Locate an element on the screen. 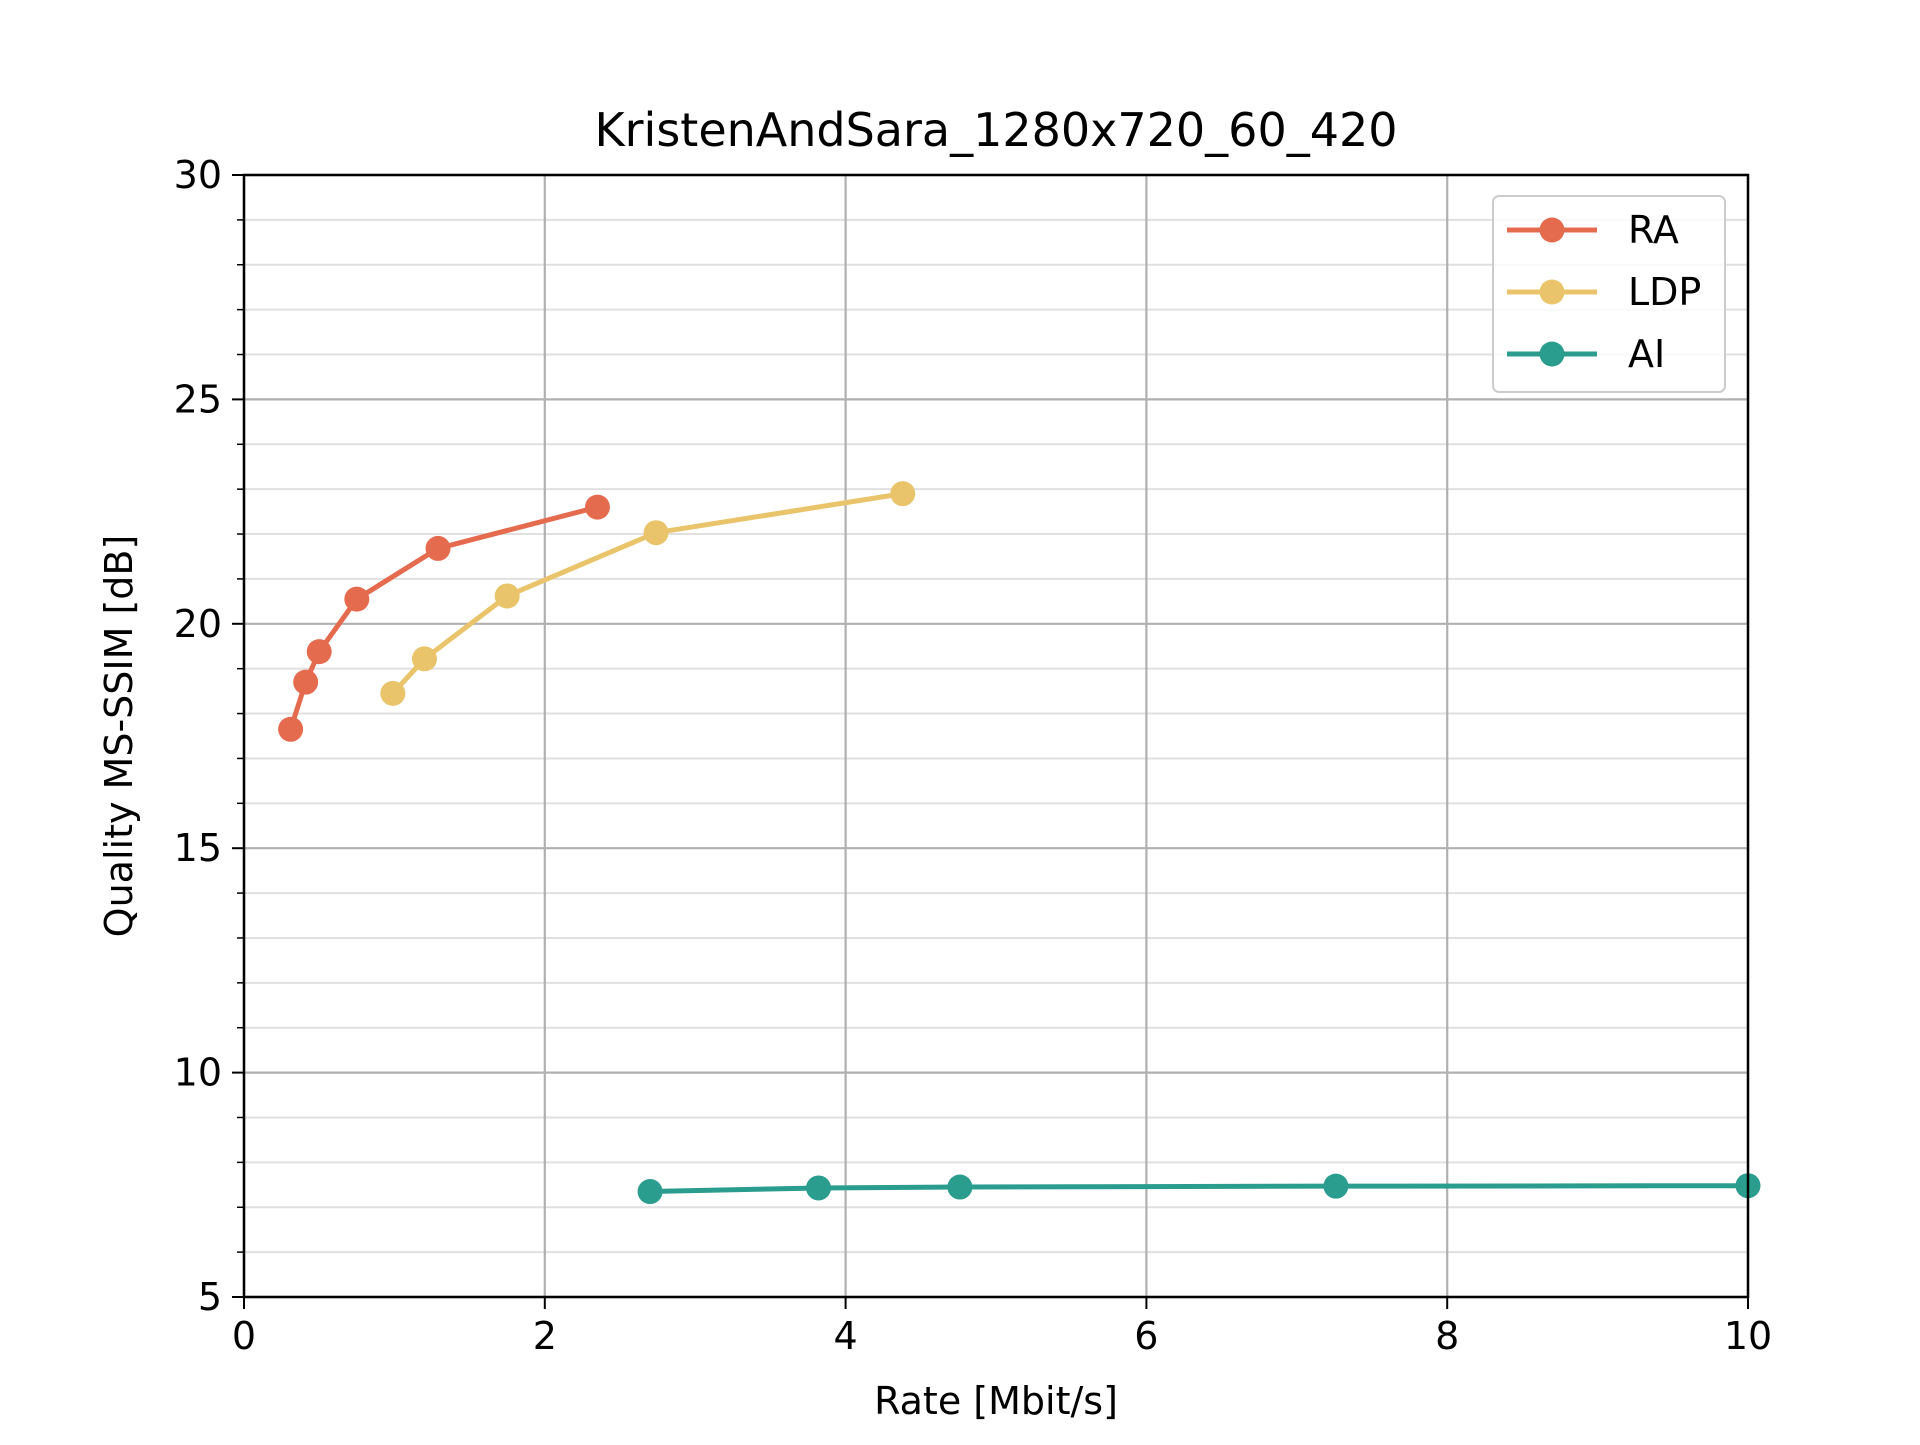  legend-marker-ai is located at coordinates (1552, 354).